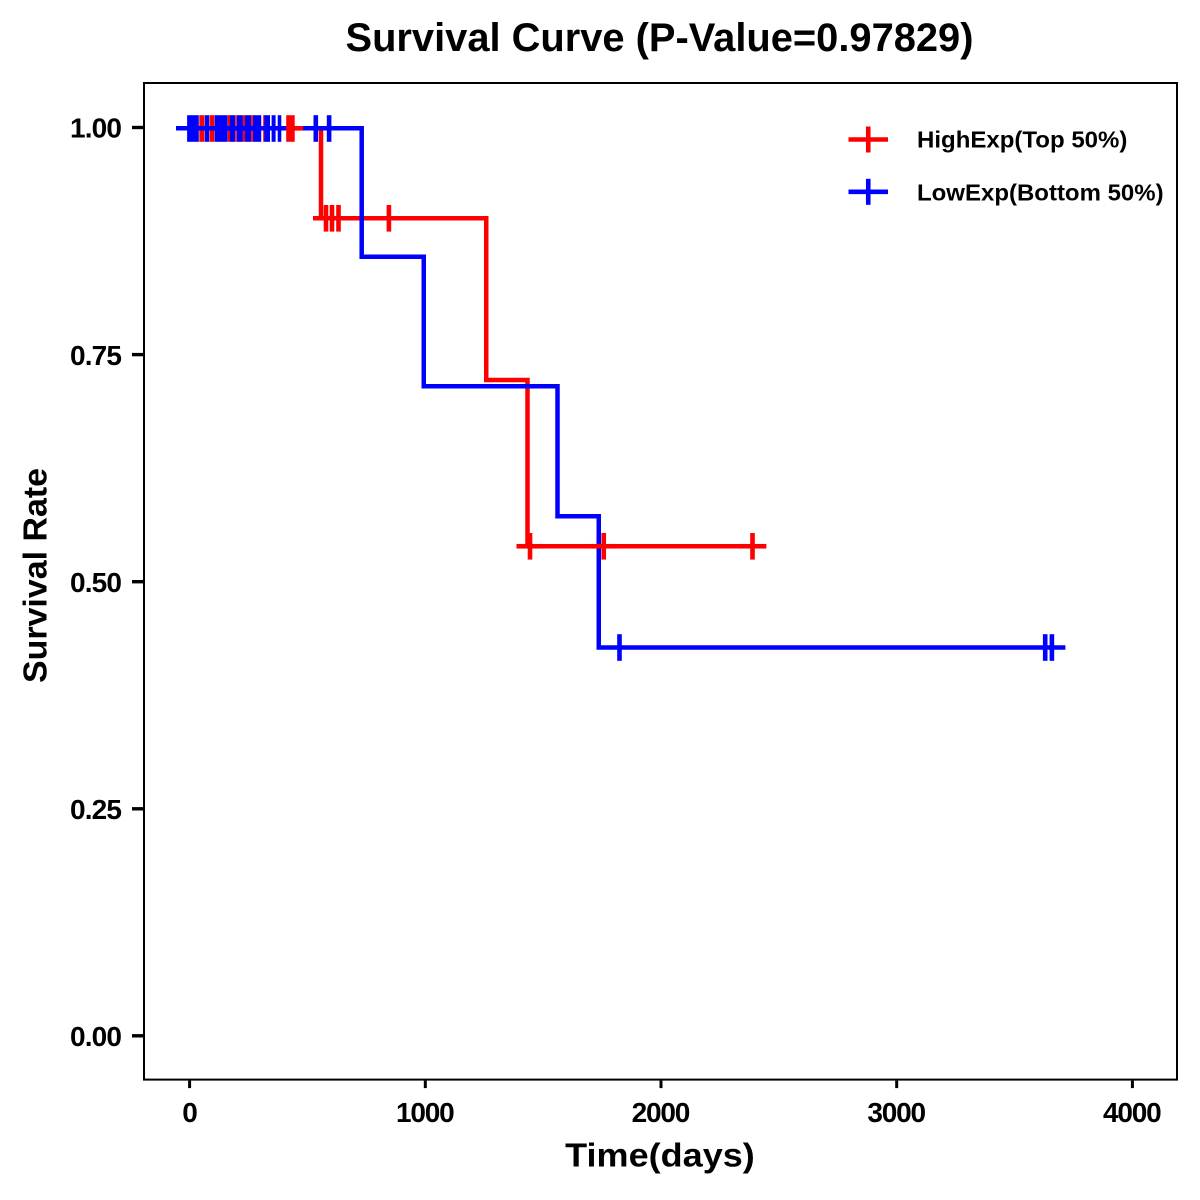 This screenshot has height=1200, width=1200. What do you see at coordinates (96, 128) in the screenshot?
I see `svg-text: 1.00` at bounding box center [96, 128].